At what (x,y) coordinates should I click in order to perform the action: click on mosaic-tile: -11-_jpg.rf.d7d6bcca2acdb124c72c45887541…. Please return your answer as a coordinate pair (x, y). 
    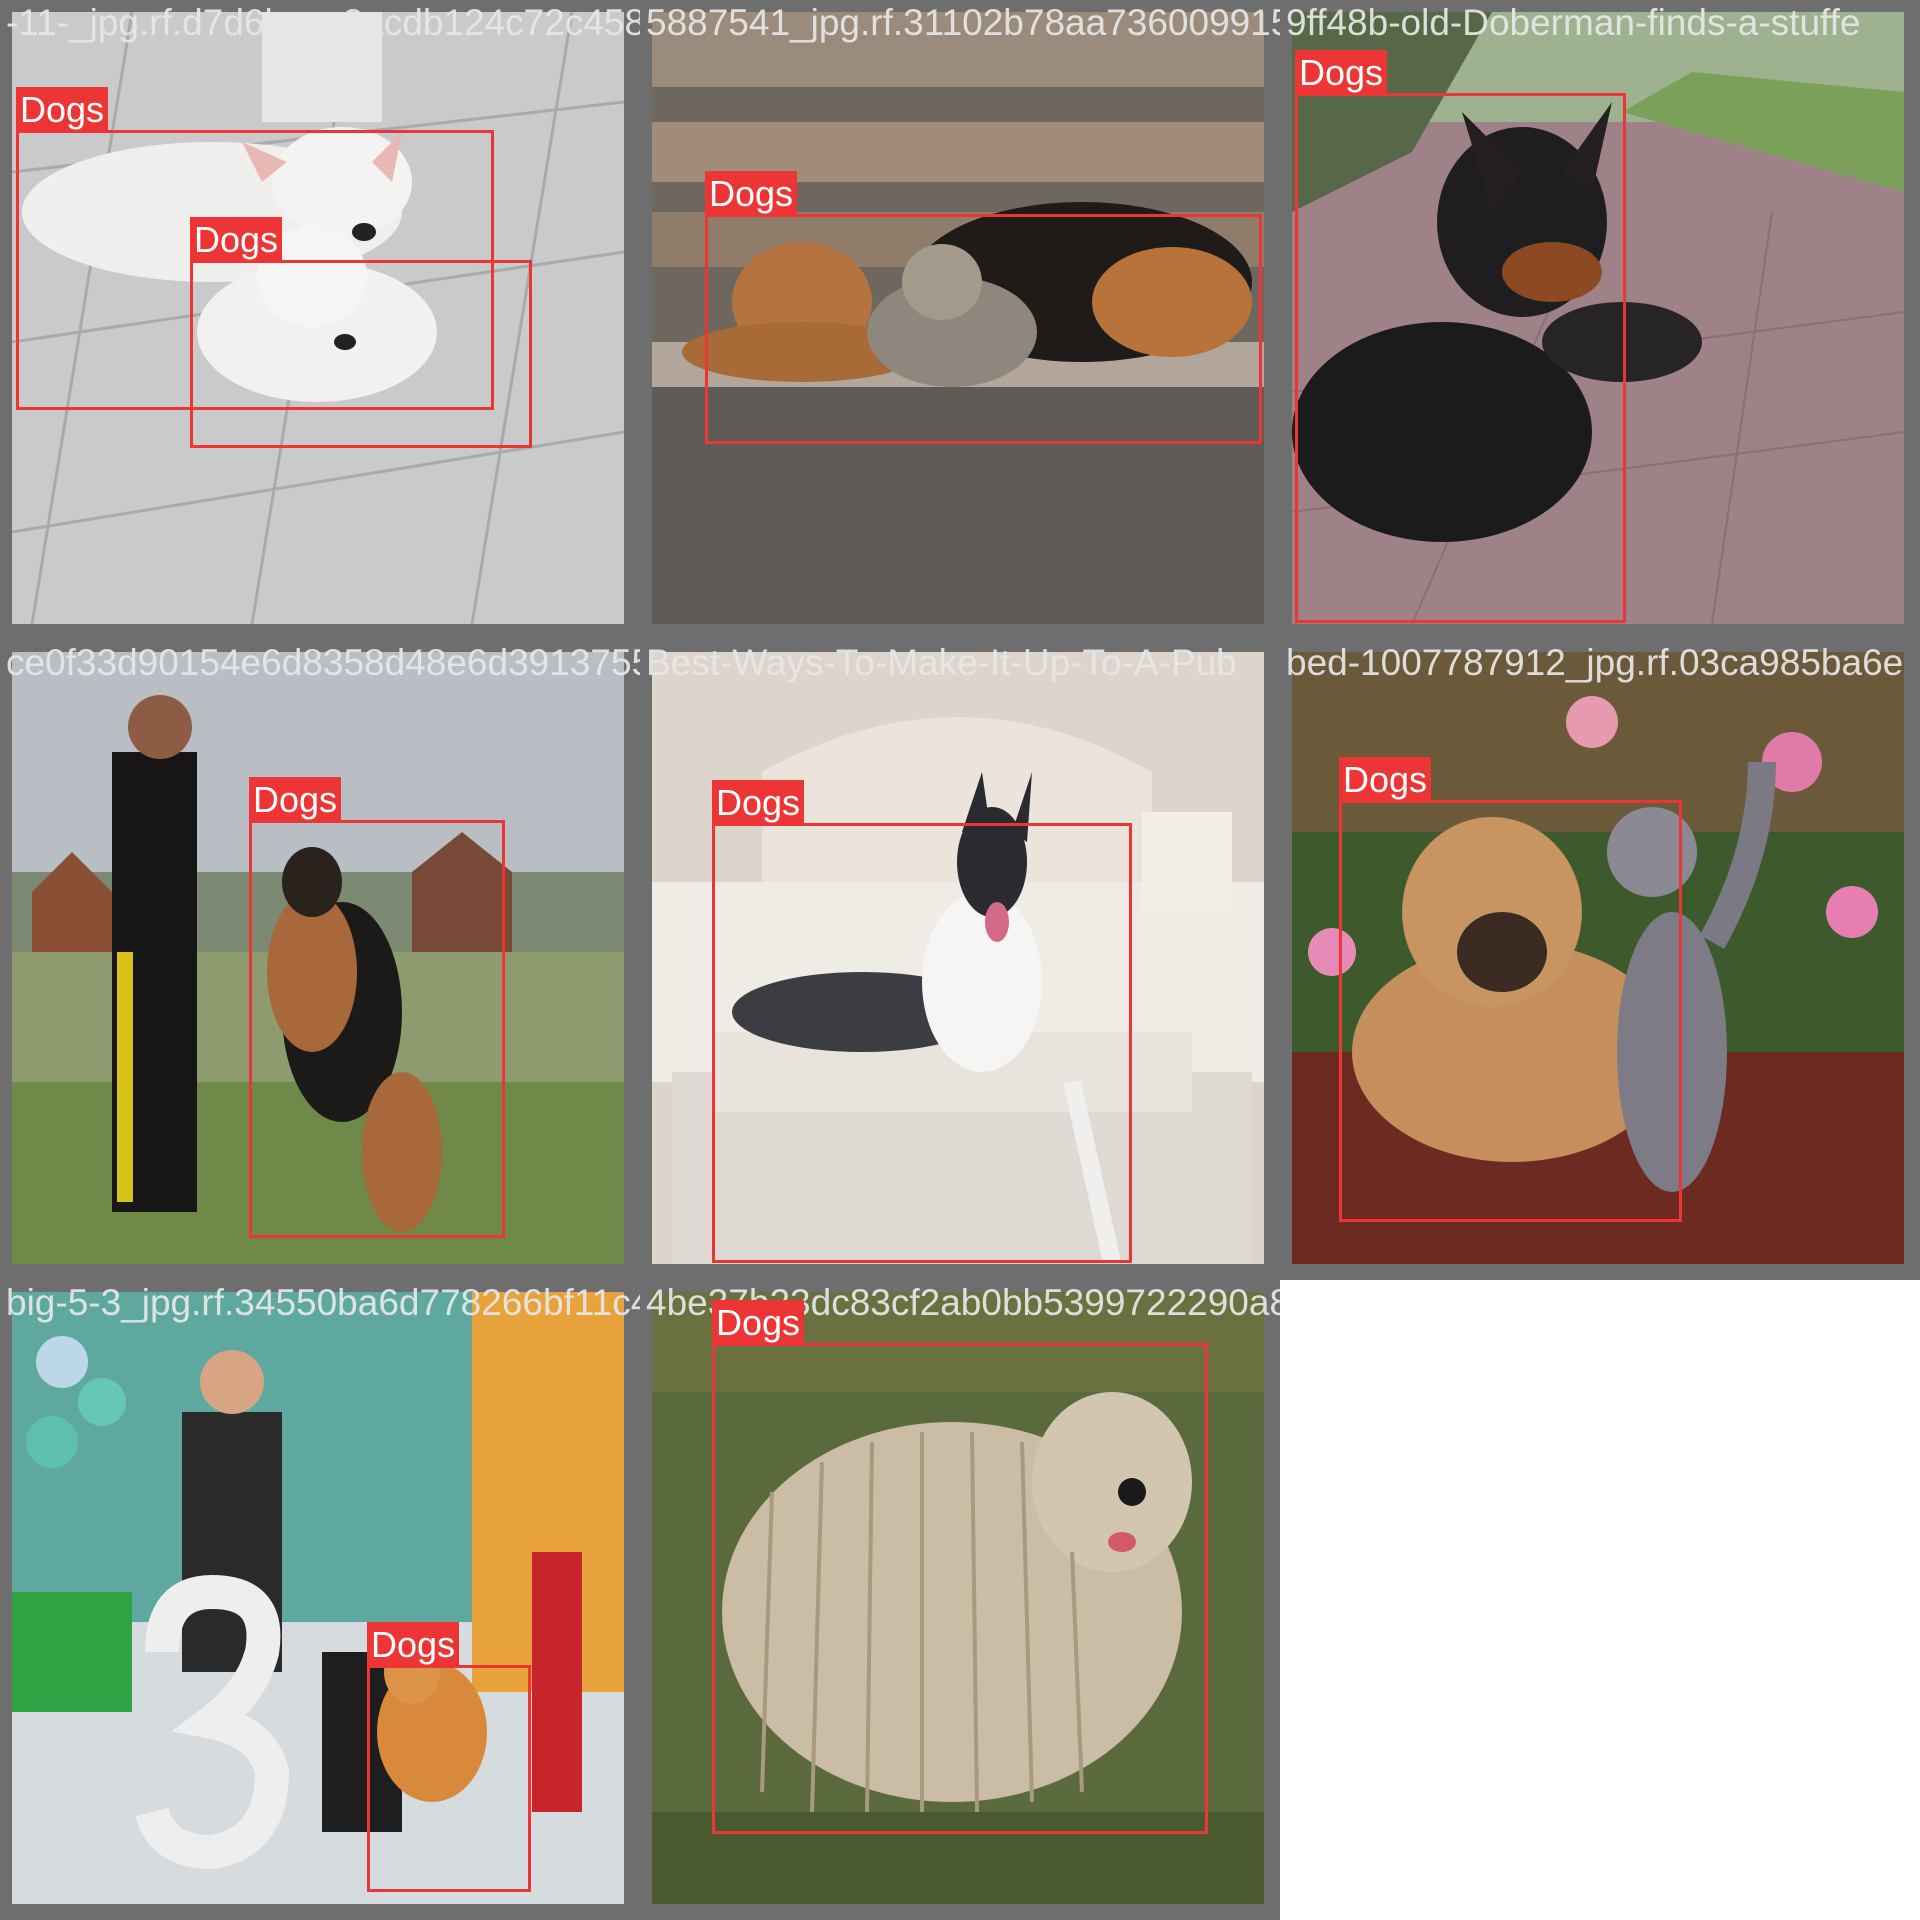
    Looking at the image, I should click on (320, 320).